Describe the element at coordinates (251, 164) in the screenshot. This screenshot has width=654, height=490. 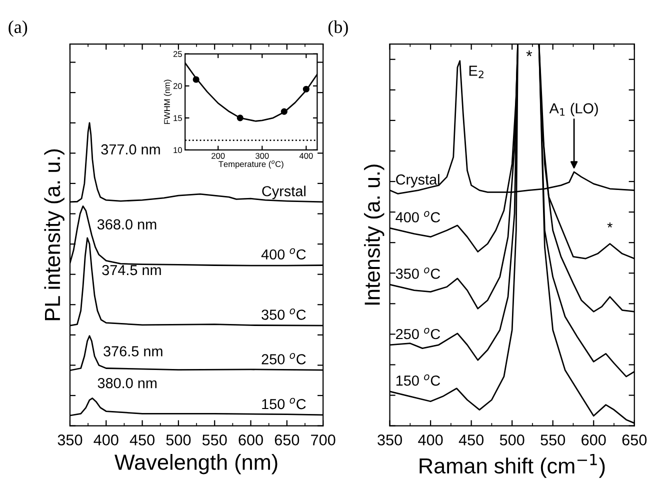
I see `x-axis-title: Temperature ($^{o}$C)` at that location.